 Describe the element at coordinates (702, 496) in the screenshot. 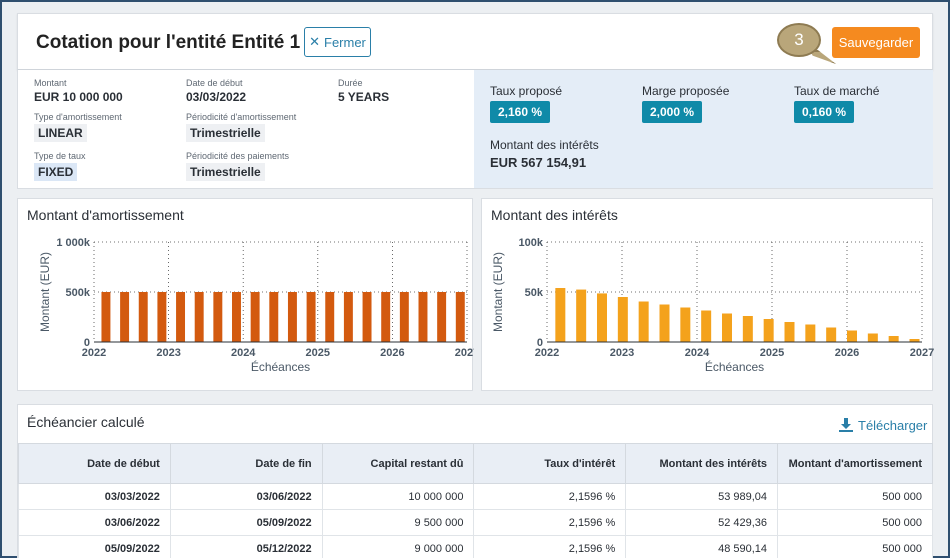

I see `cell-interets: 53 989,04` at that location.